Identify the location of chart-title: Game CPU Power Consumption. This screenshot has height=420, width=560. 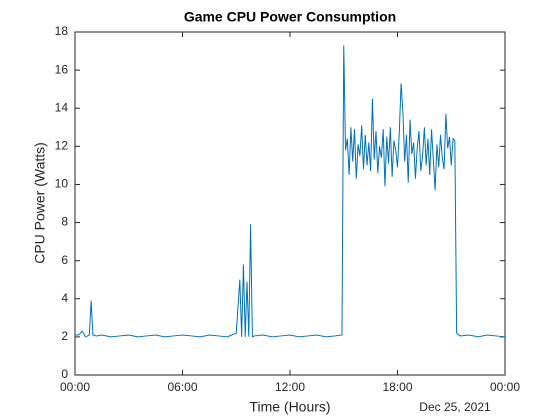
(290, 17).